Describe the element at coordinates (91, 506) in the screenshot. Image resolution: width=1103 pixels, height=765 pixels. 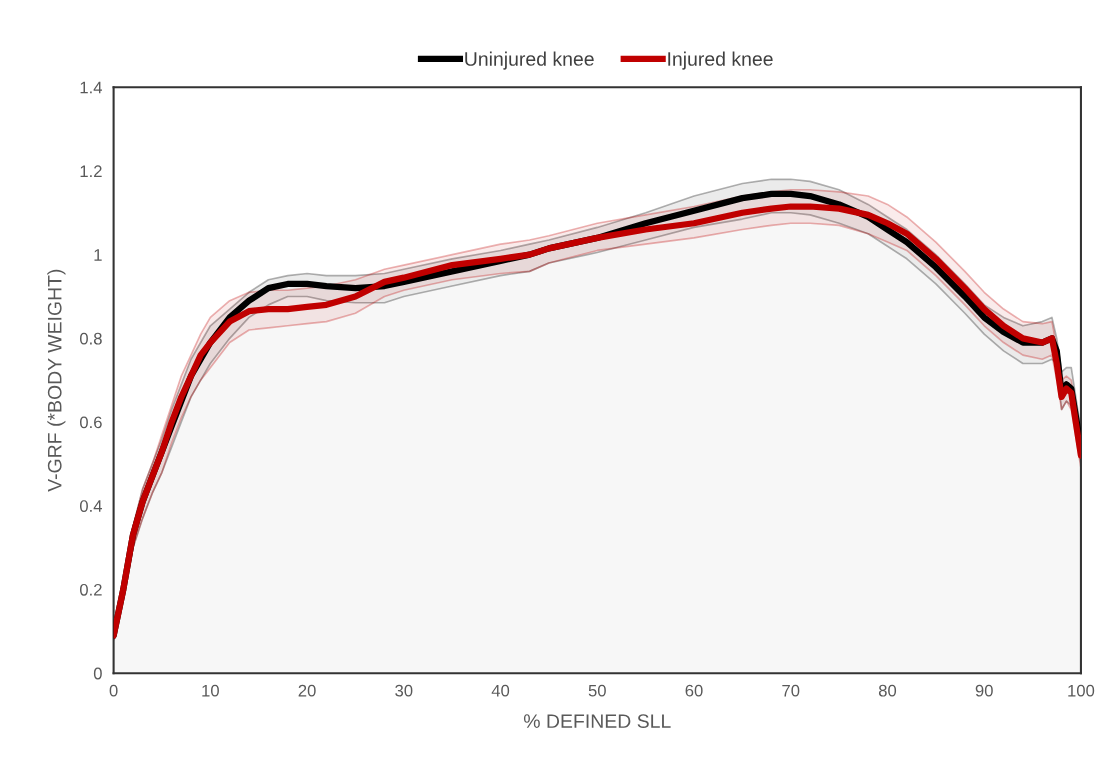
I see `y-tick-label: 0.4` at that location.